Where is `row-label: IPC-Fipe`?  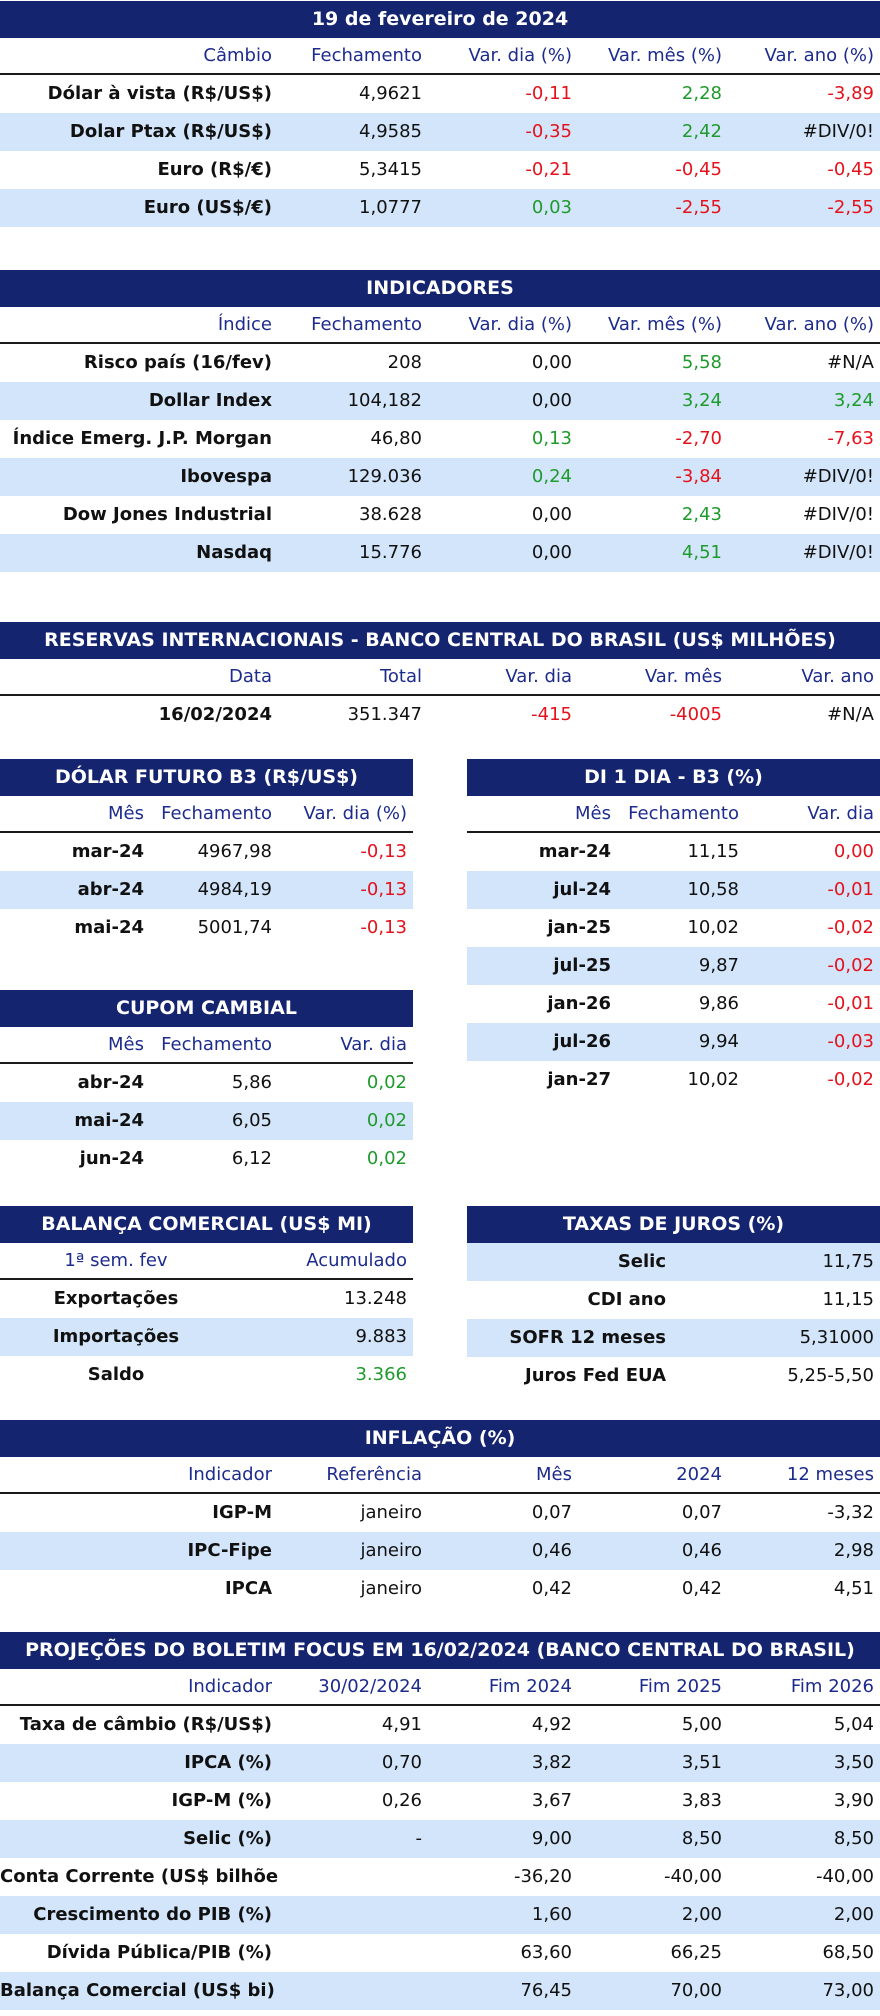 row-label: IPC-Fipe is located at coordinates (229, 1550).